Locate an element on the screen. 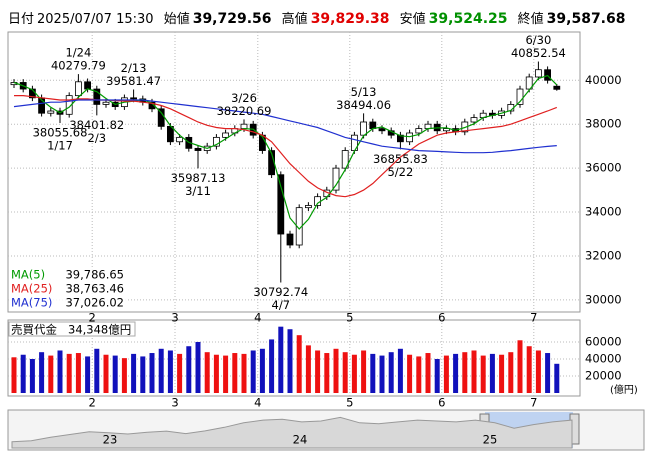 Image resolution: width=653 pixels, height=470 pixels. legend-value: 39,786.65 is located at coordinates (94, 275).